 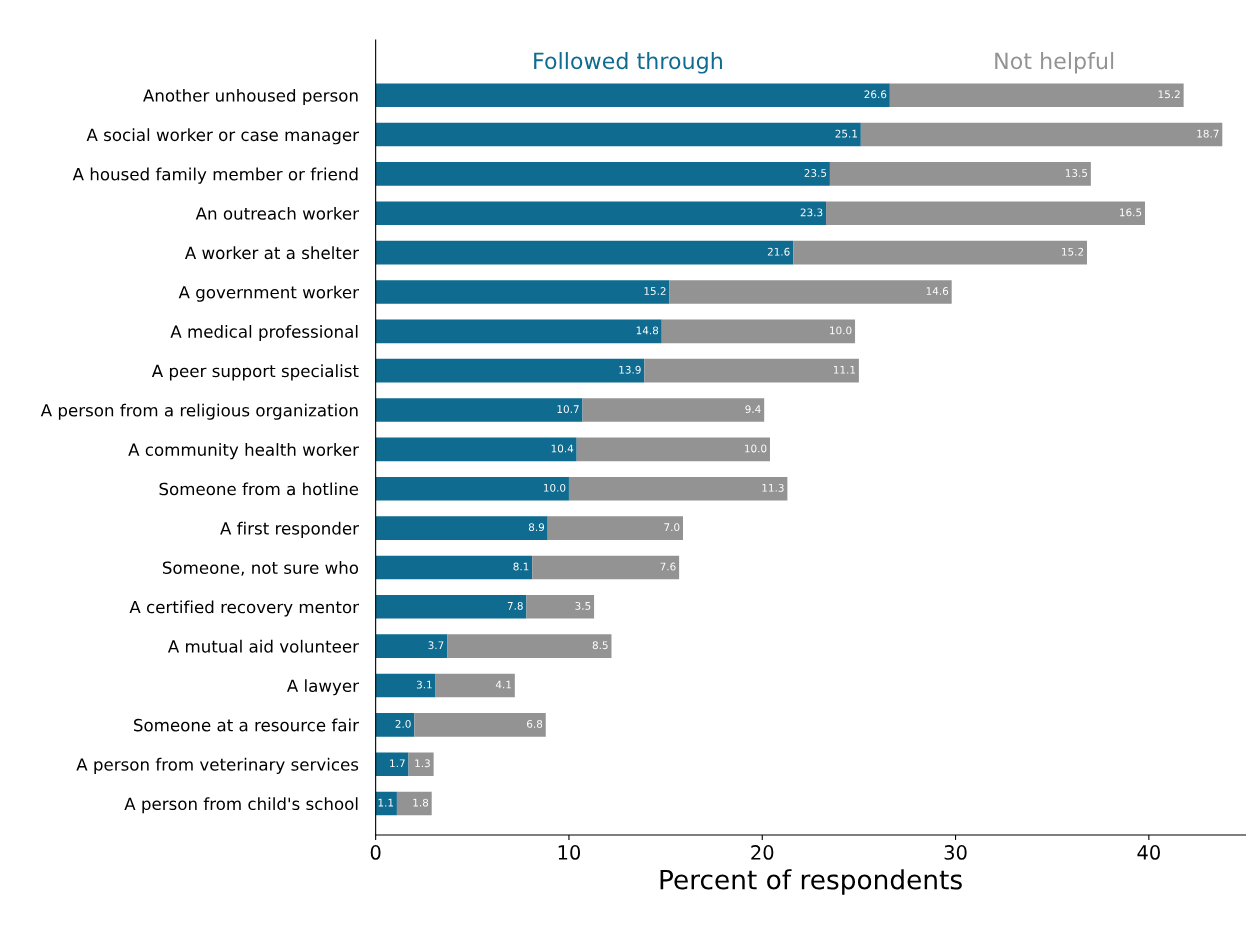 I want to click on y-tick-label: A social worker or case manager, so click(x=222, y=136).